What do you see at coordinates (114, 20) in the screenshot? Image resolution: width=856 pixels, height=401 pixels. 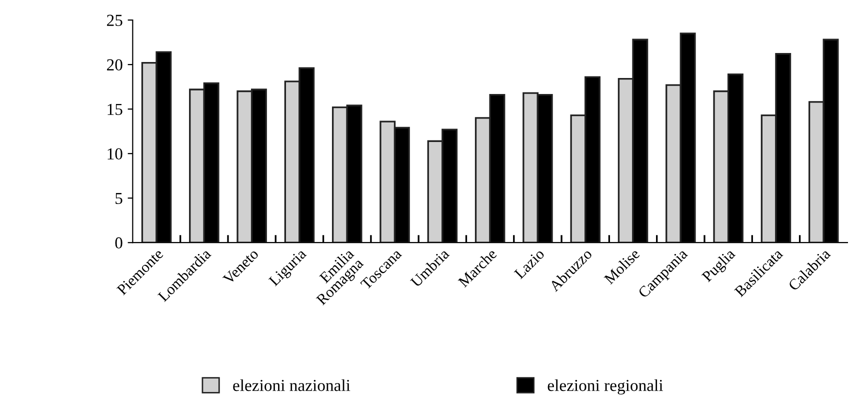 I see `y-tick-label: 25` at bounding box center [114, 20].